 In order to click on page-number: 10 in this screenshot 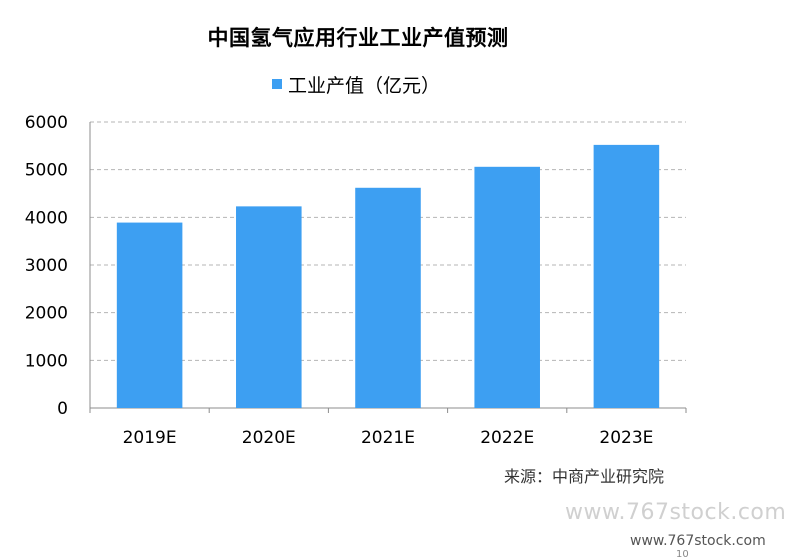, I will do `click(682, 554)`.